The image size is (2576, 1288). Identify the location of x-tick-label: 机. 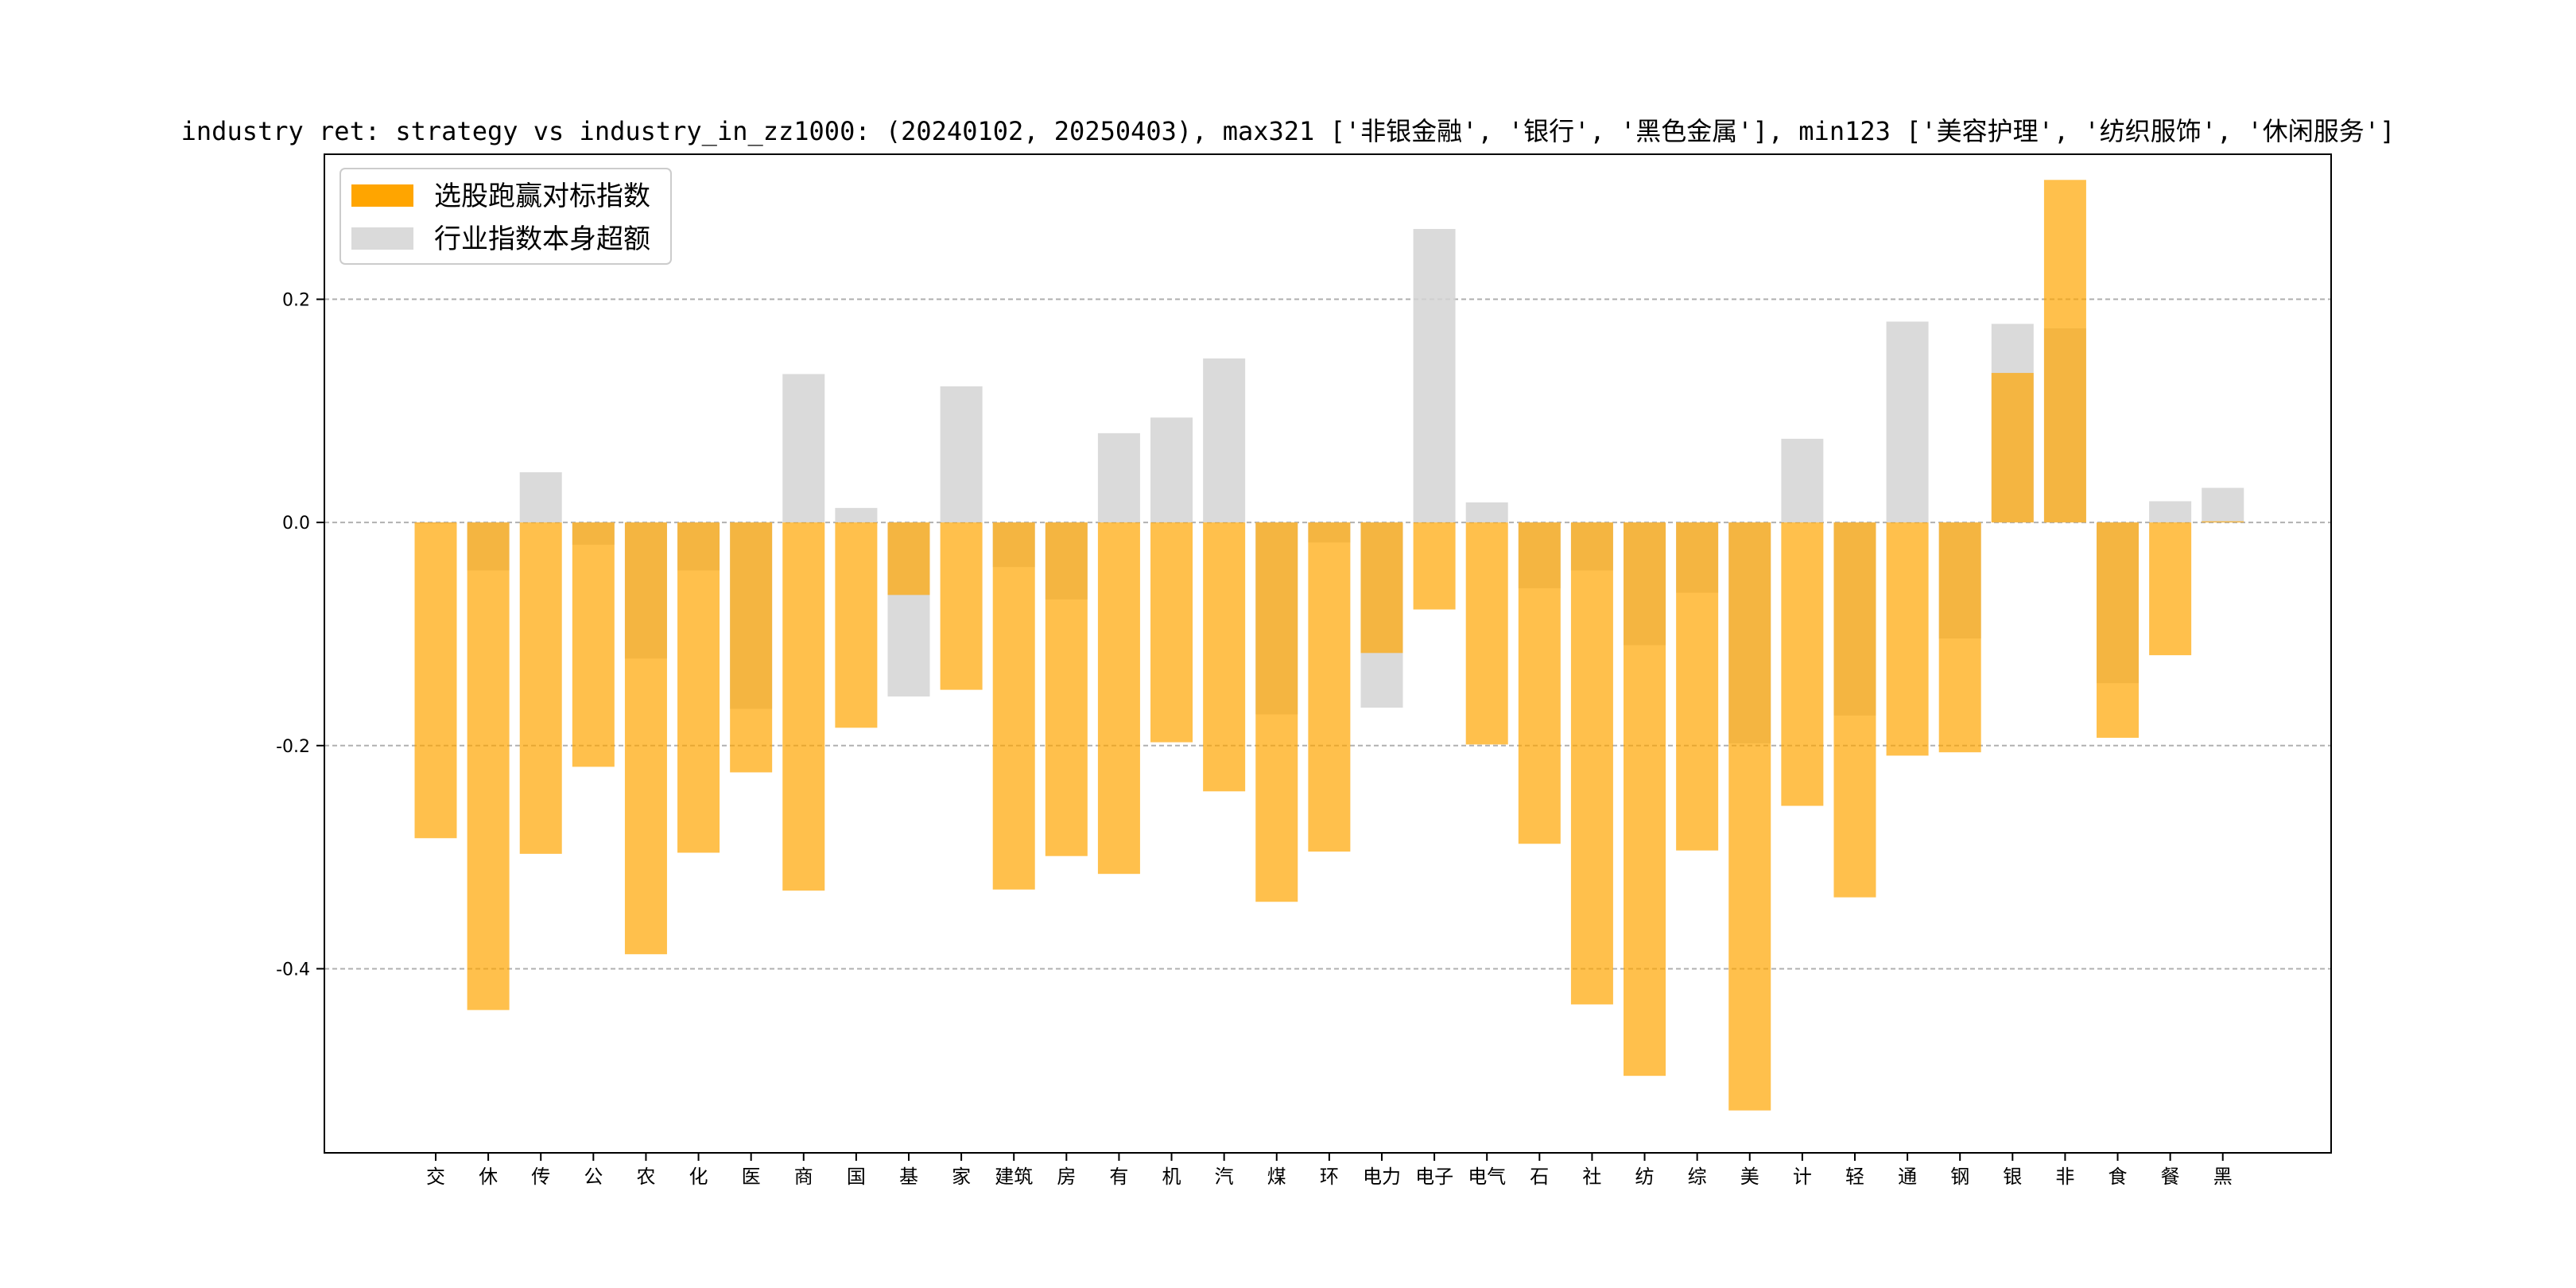
(1171, 1177).